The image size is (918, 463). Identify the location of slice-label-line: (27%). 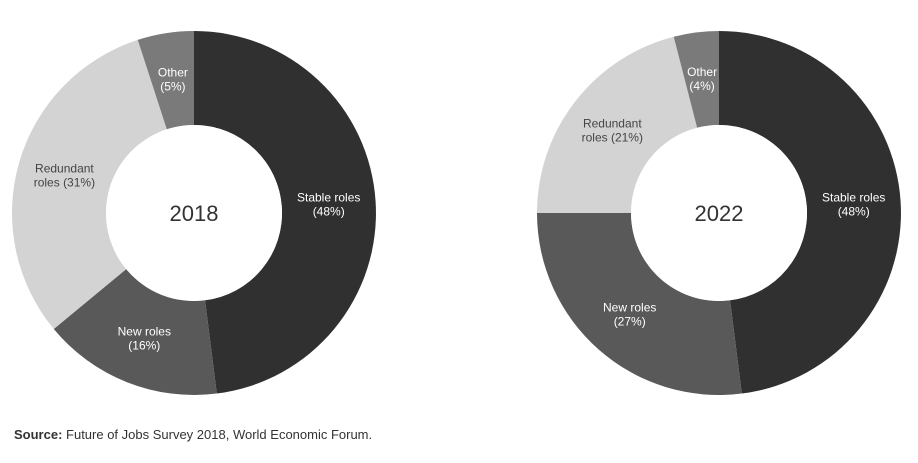
(630, 321).